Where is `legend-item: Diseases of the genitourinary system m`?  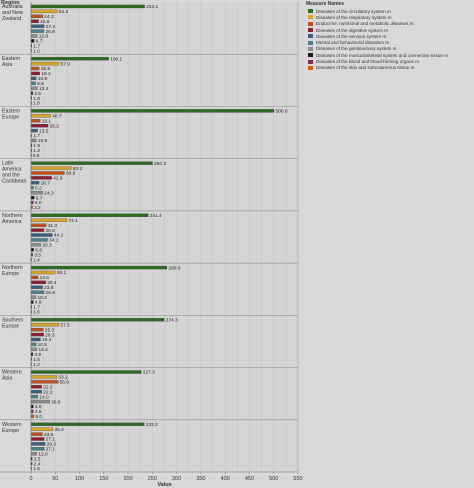
legend-item: Diseases of the genitourinary system m is located at coordinates (389, 49).